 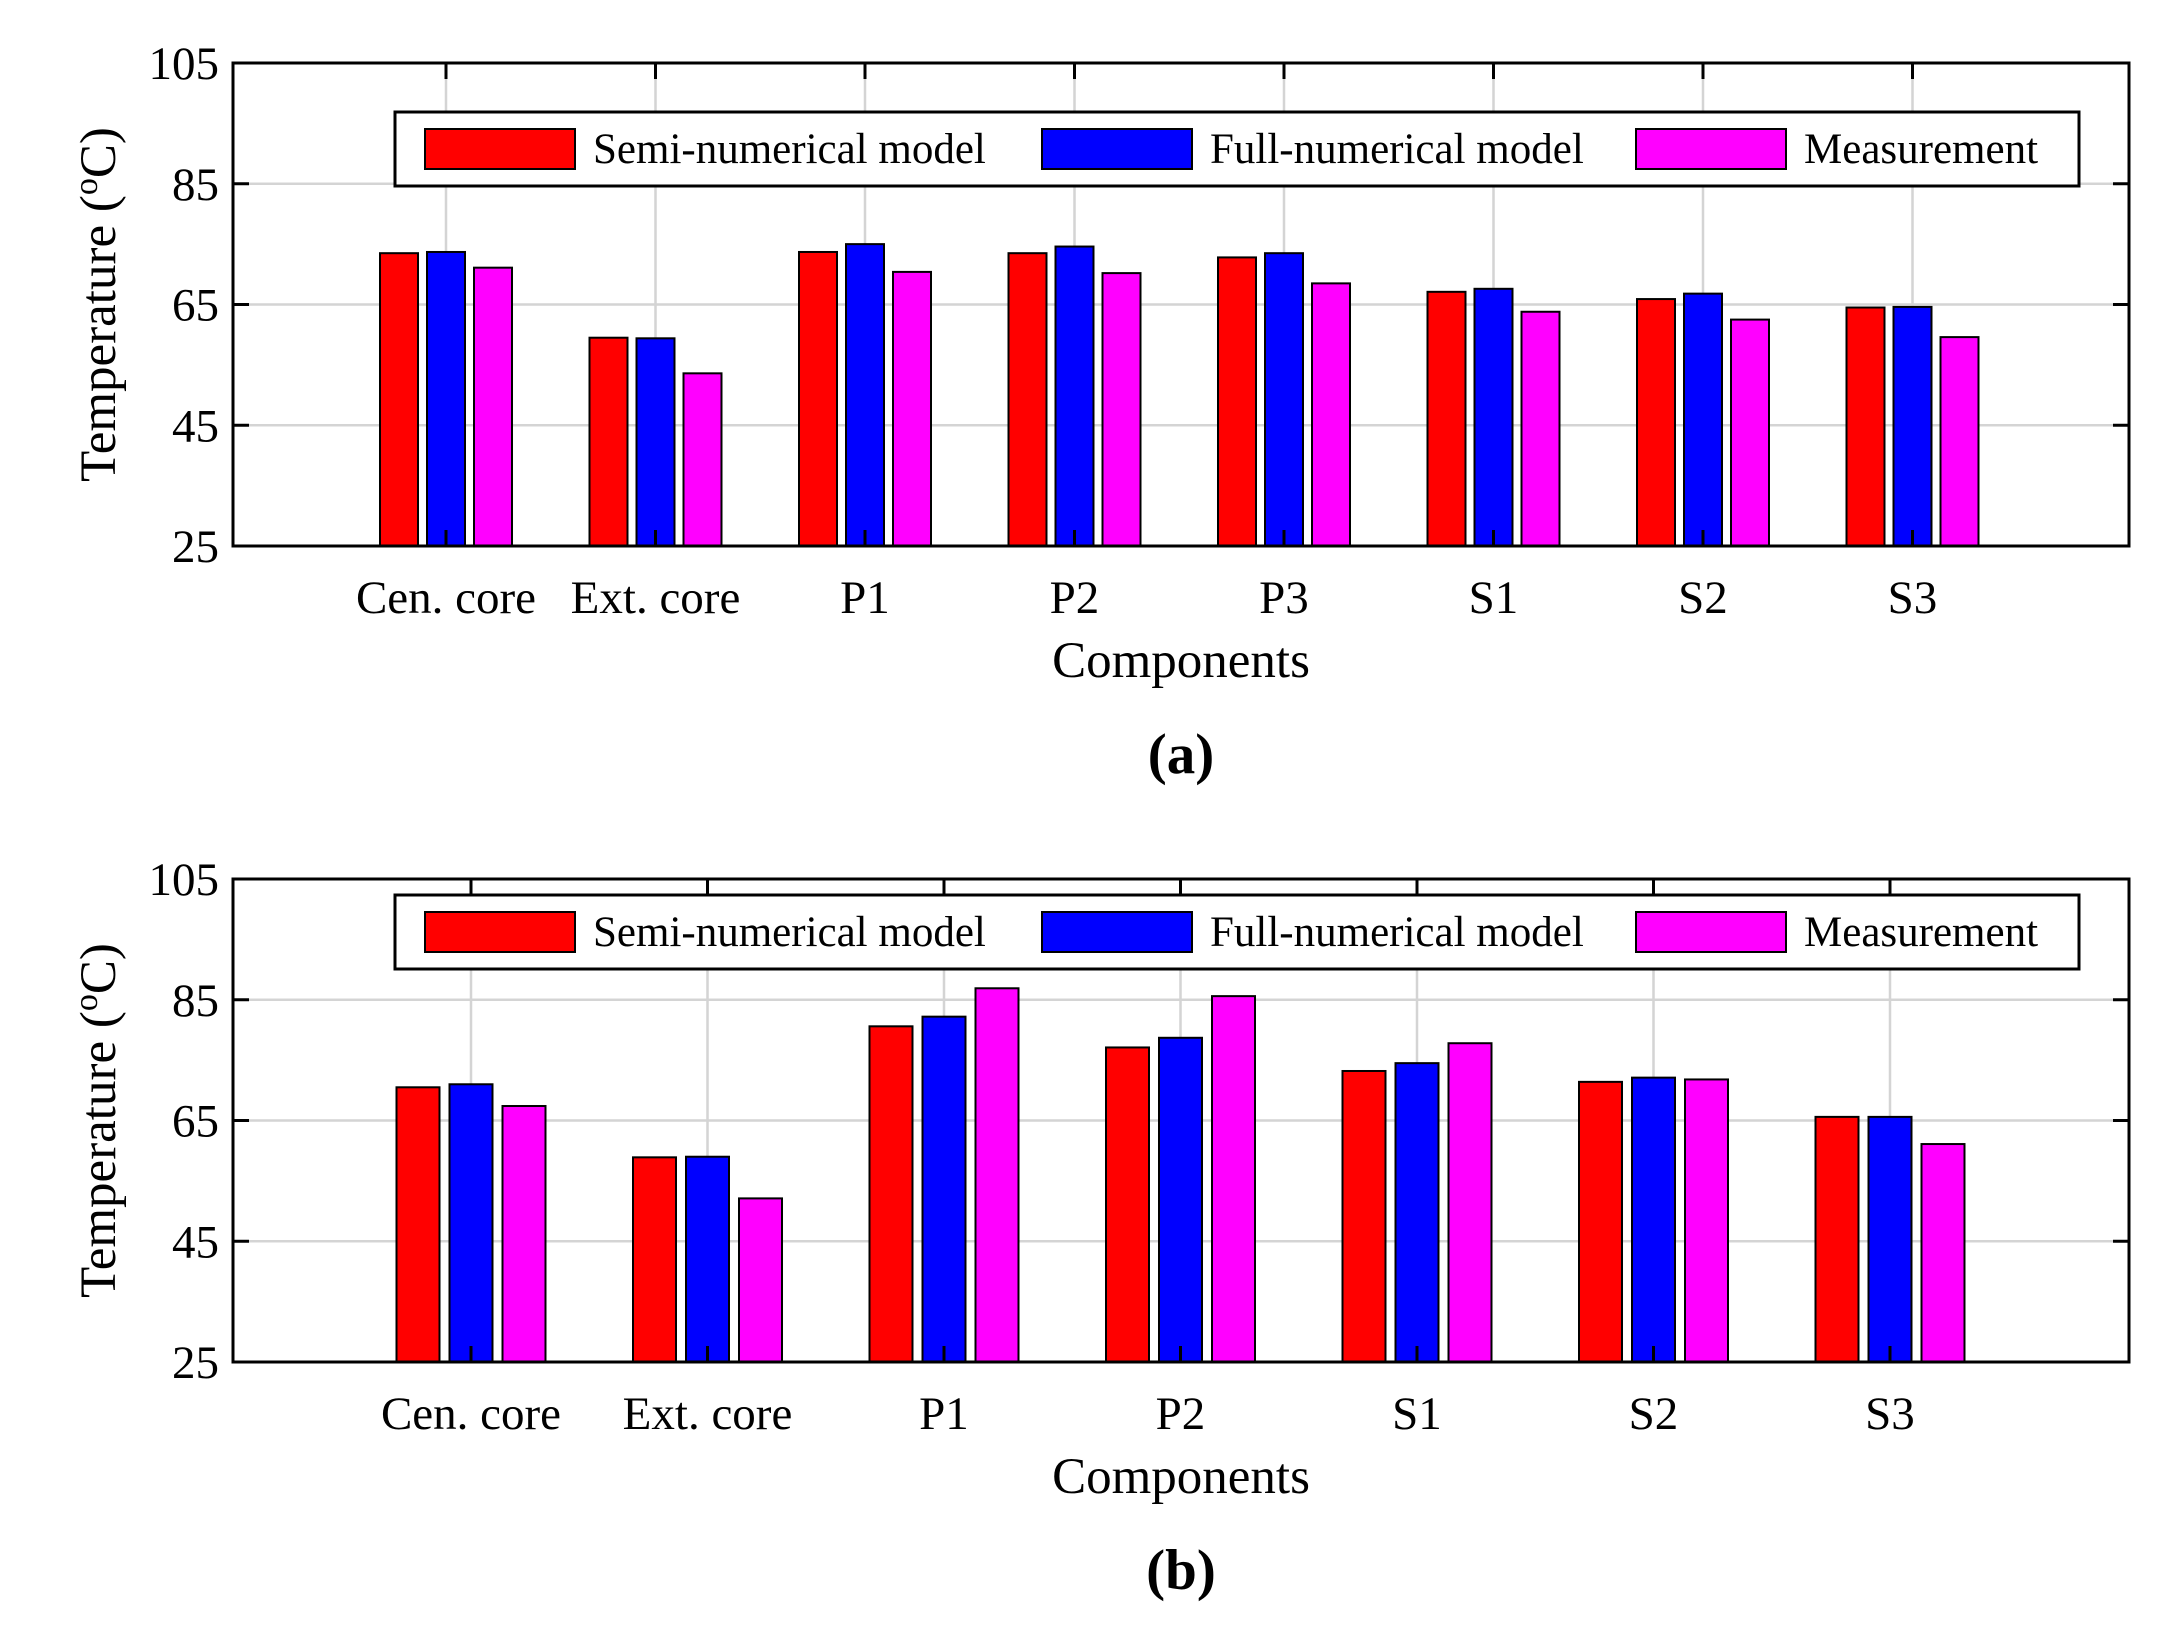 What do you see at coordinates (1181, 1570) in the screenshot?
I see `panel-label: (b)` at bounding box center [1181, 1570].